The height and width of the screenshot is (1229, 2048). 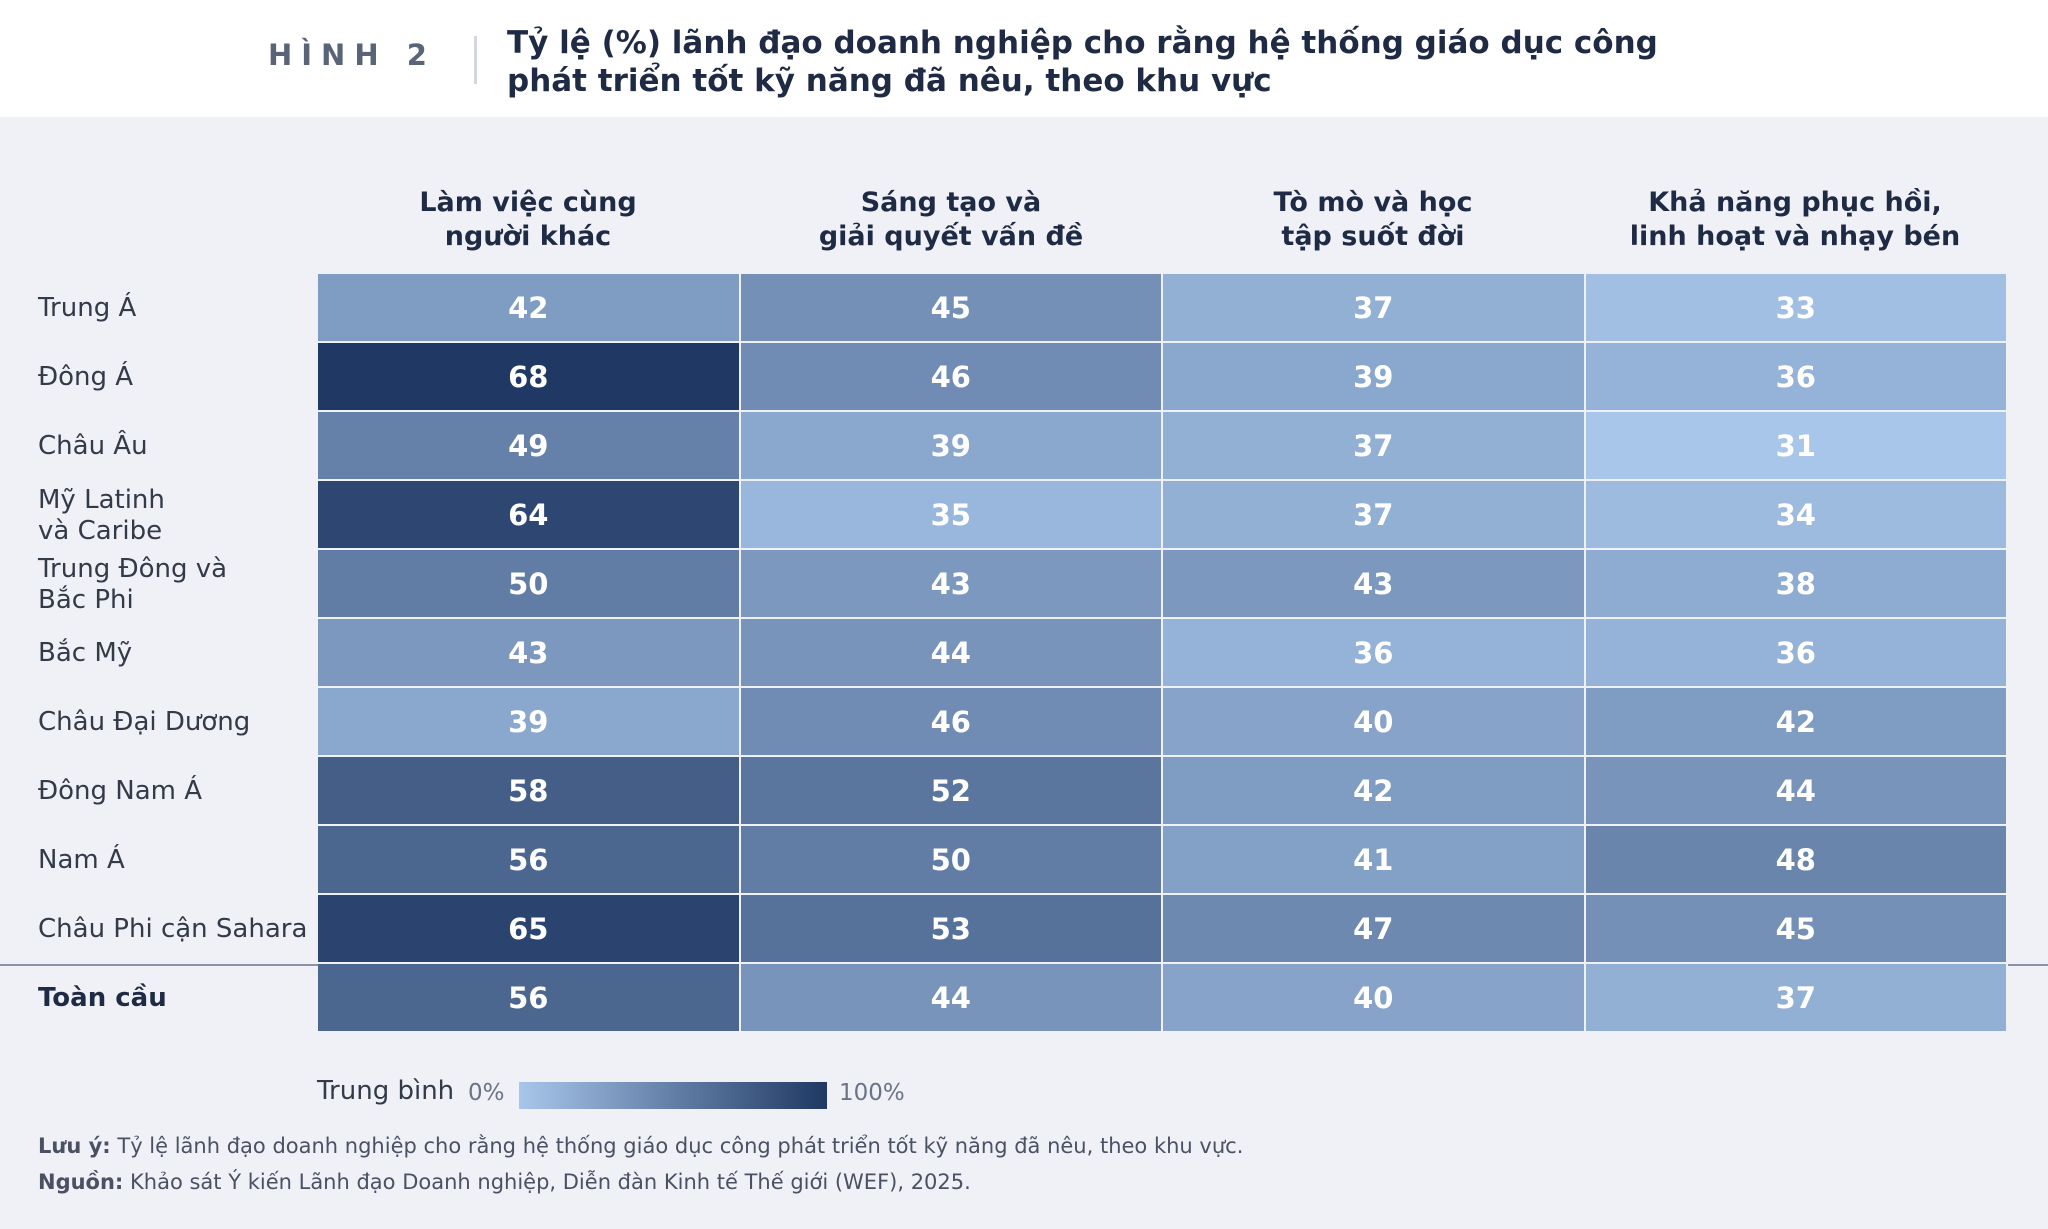 I want to click on row-label-line1: Trung Đông và, so click(x=133, y=568).